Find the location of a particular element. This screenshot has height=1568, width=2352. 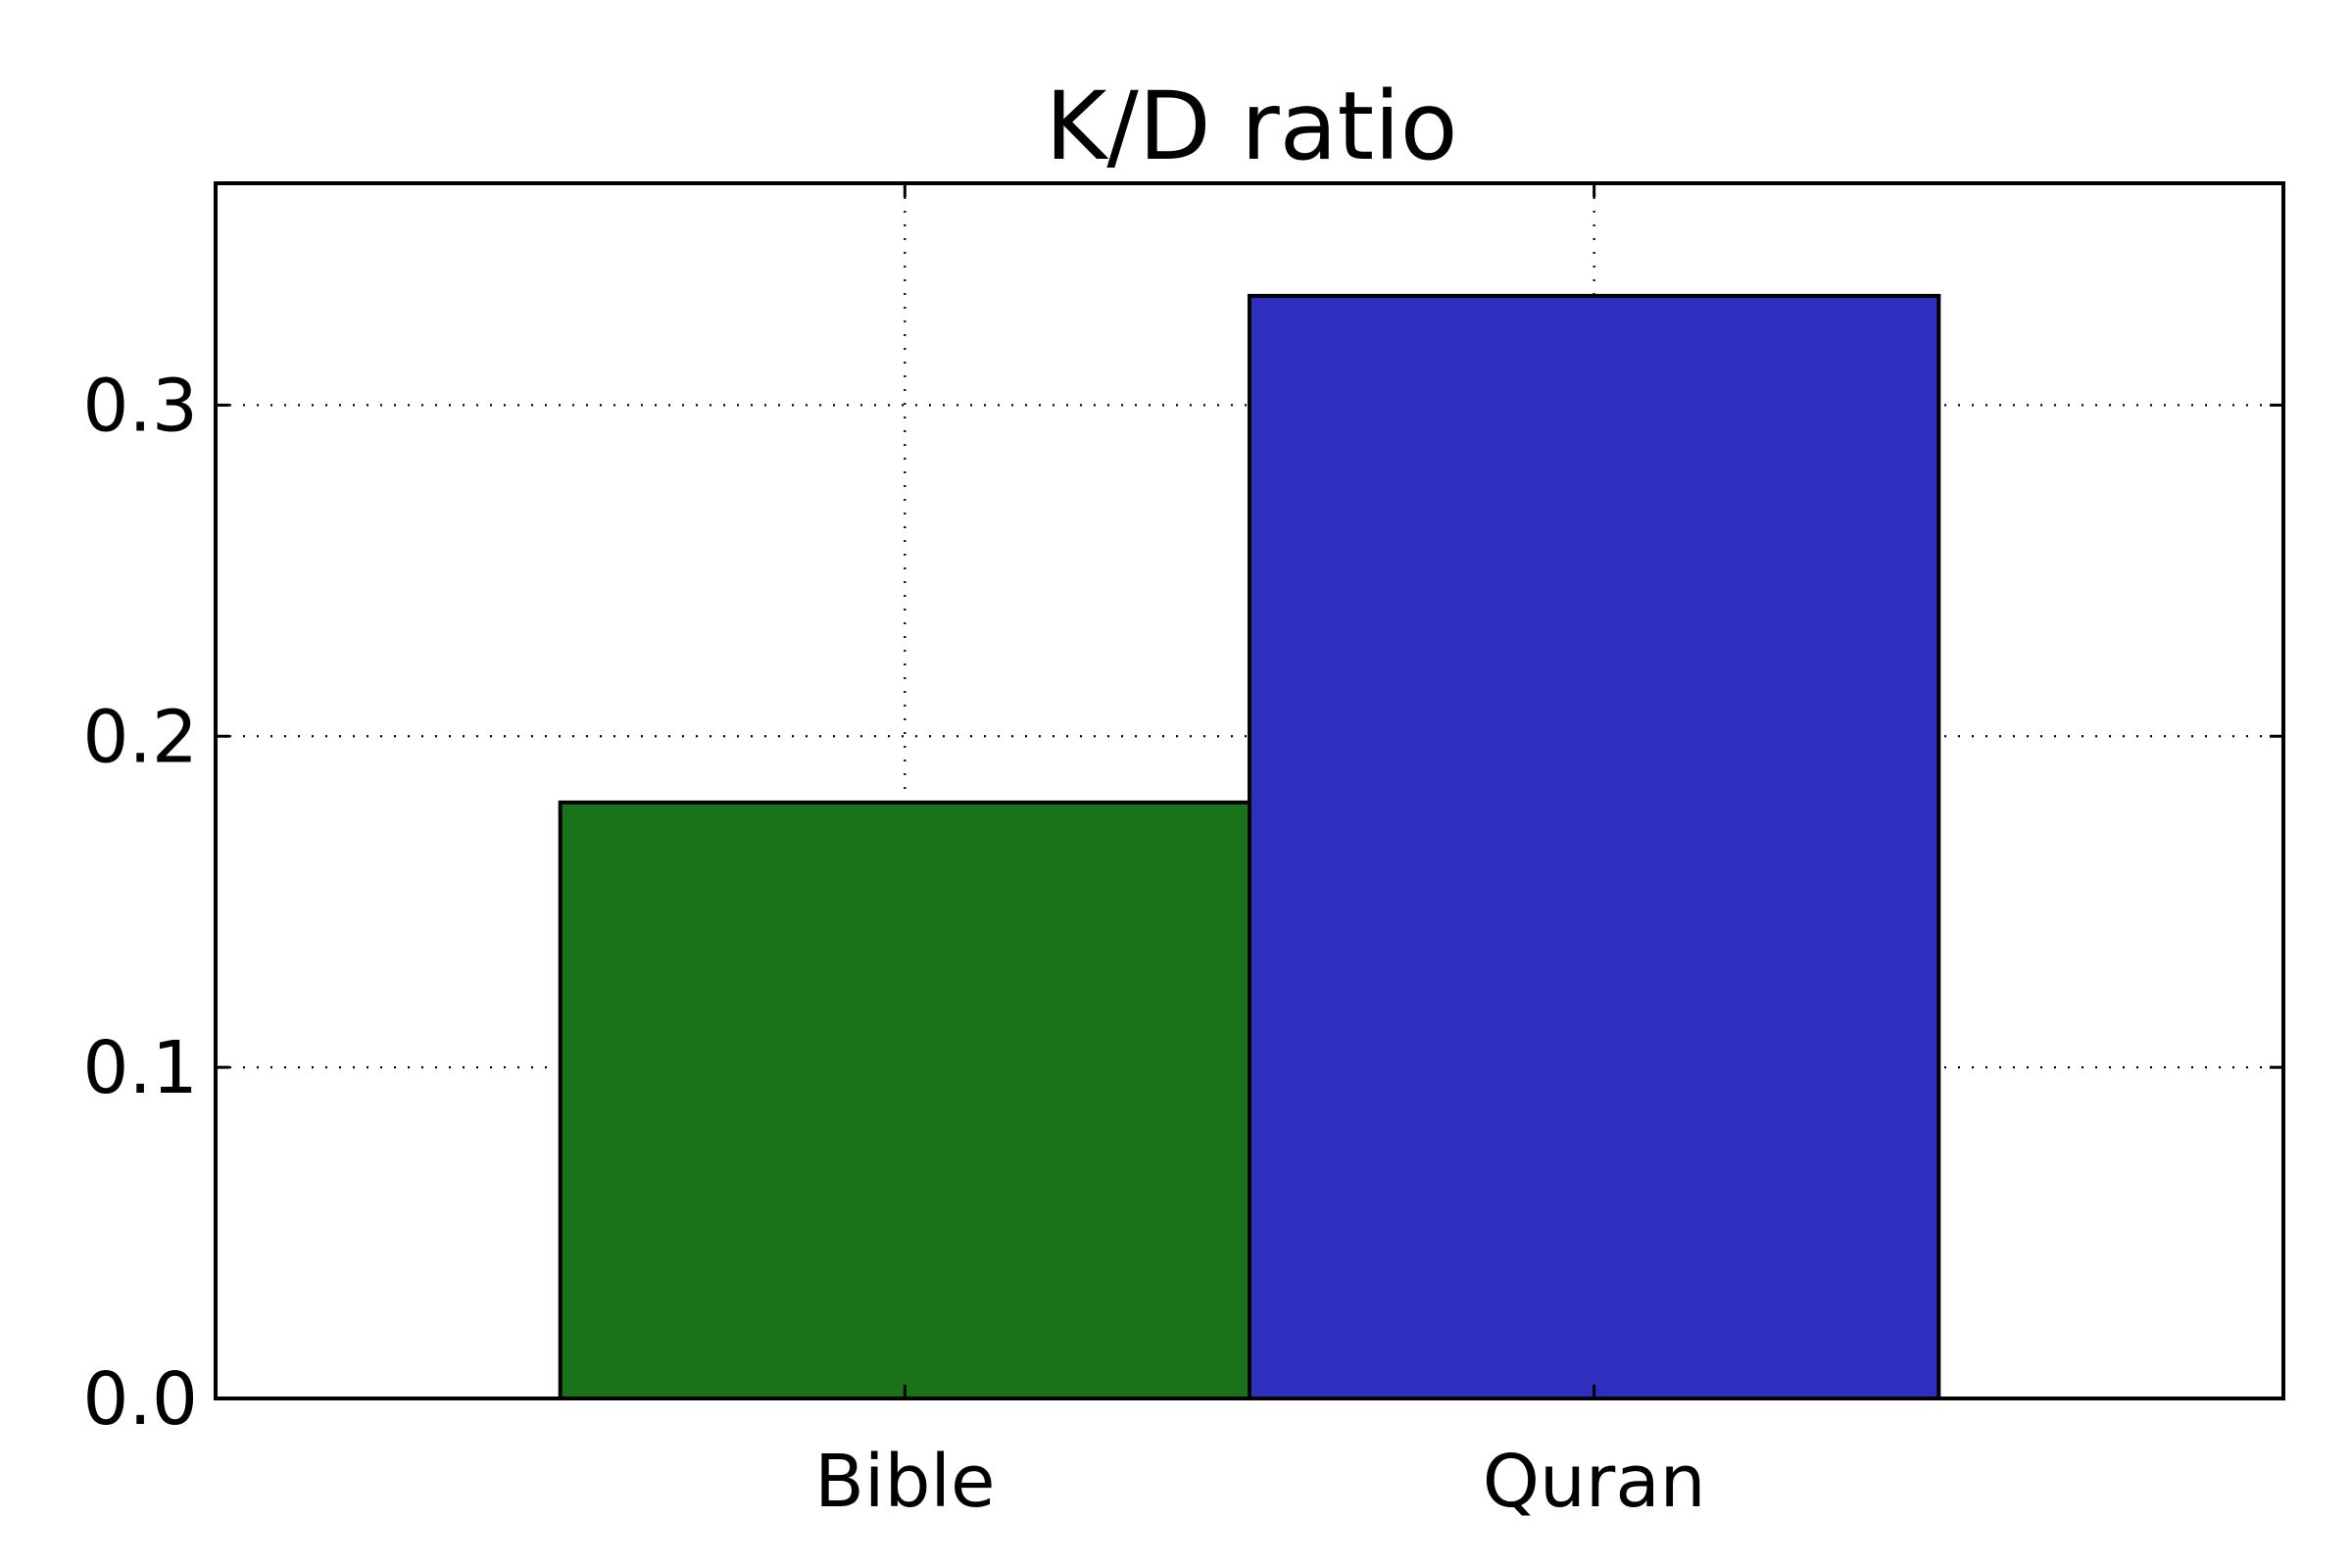

y-tick-label: 0.3 is located at coordinates (140, 406).